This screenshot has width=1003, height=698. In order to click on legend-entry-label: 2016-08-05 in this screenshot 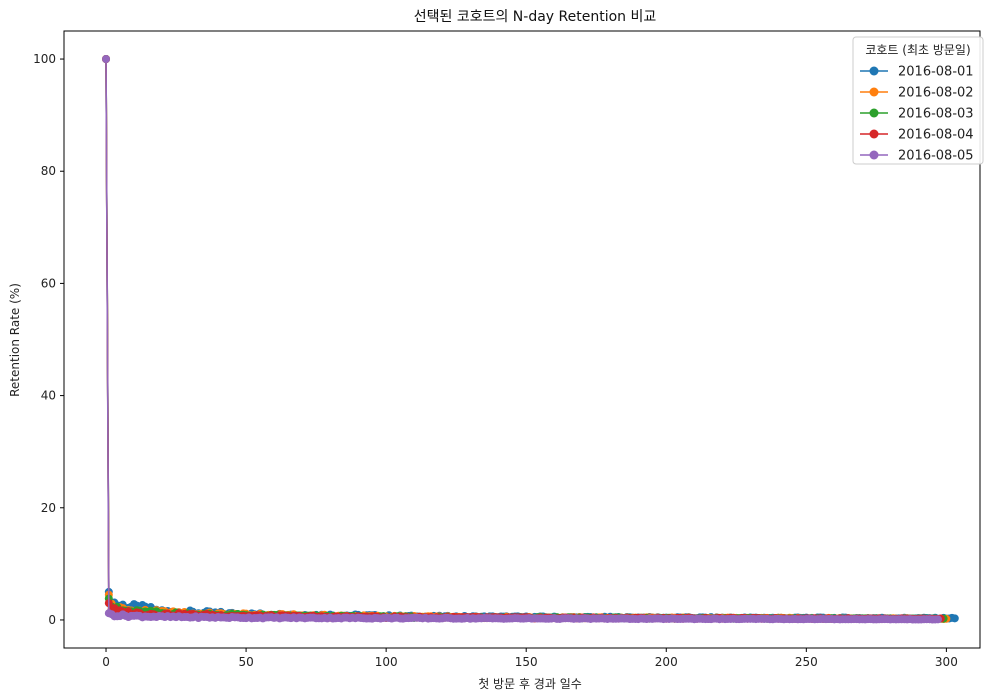, I will do `click(936, 156)`.